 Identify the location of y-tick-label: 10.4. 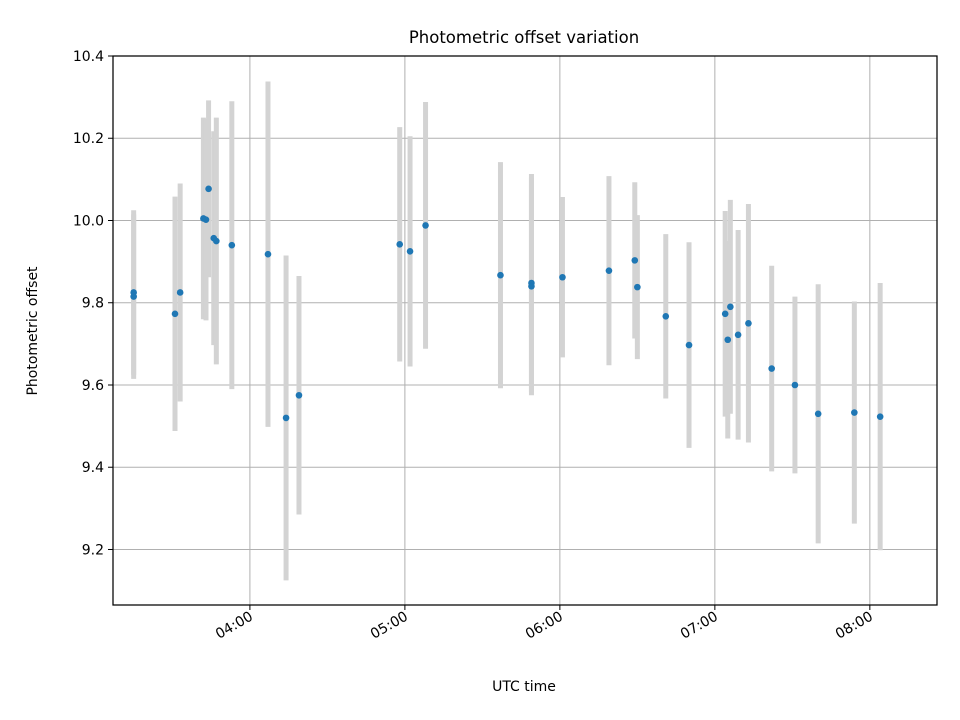
(88, 57).